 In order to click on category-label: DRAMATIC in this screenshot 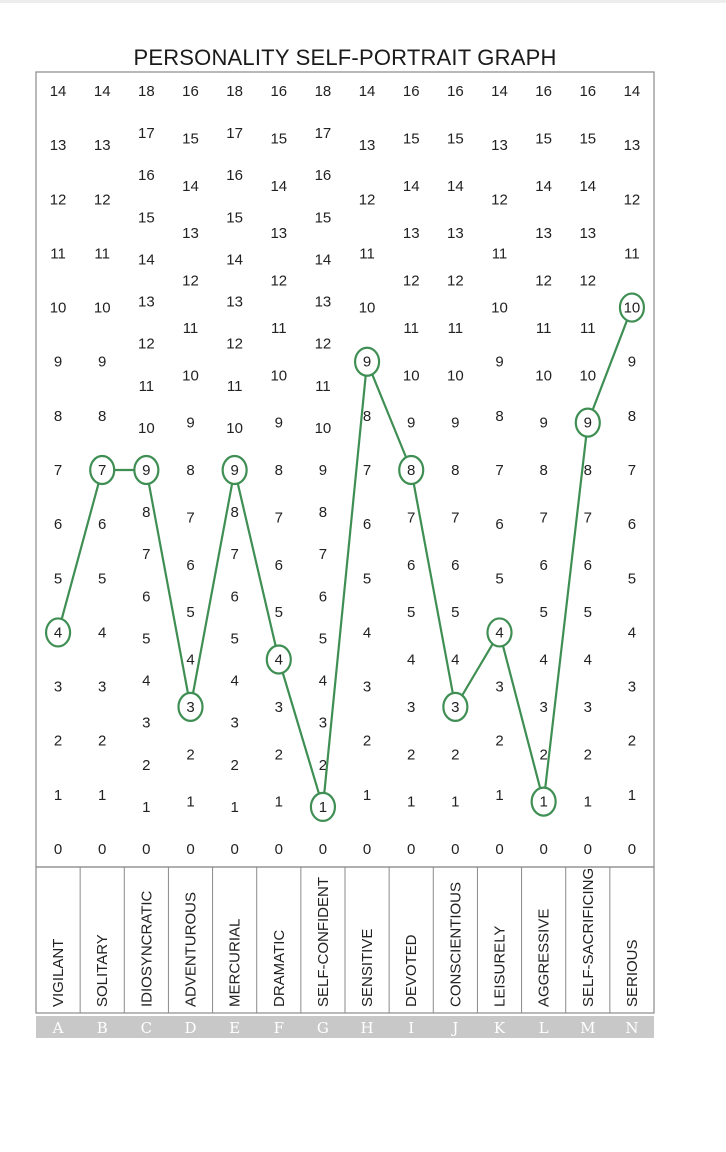, I will do `click(279, 968)`.